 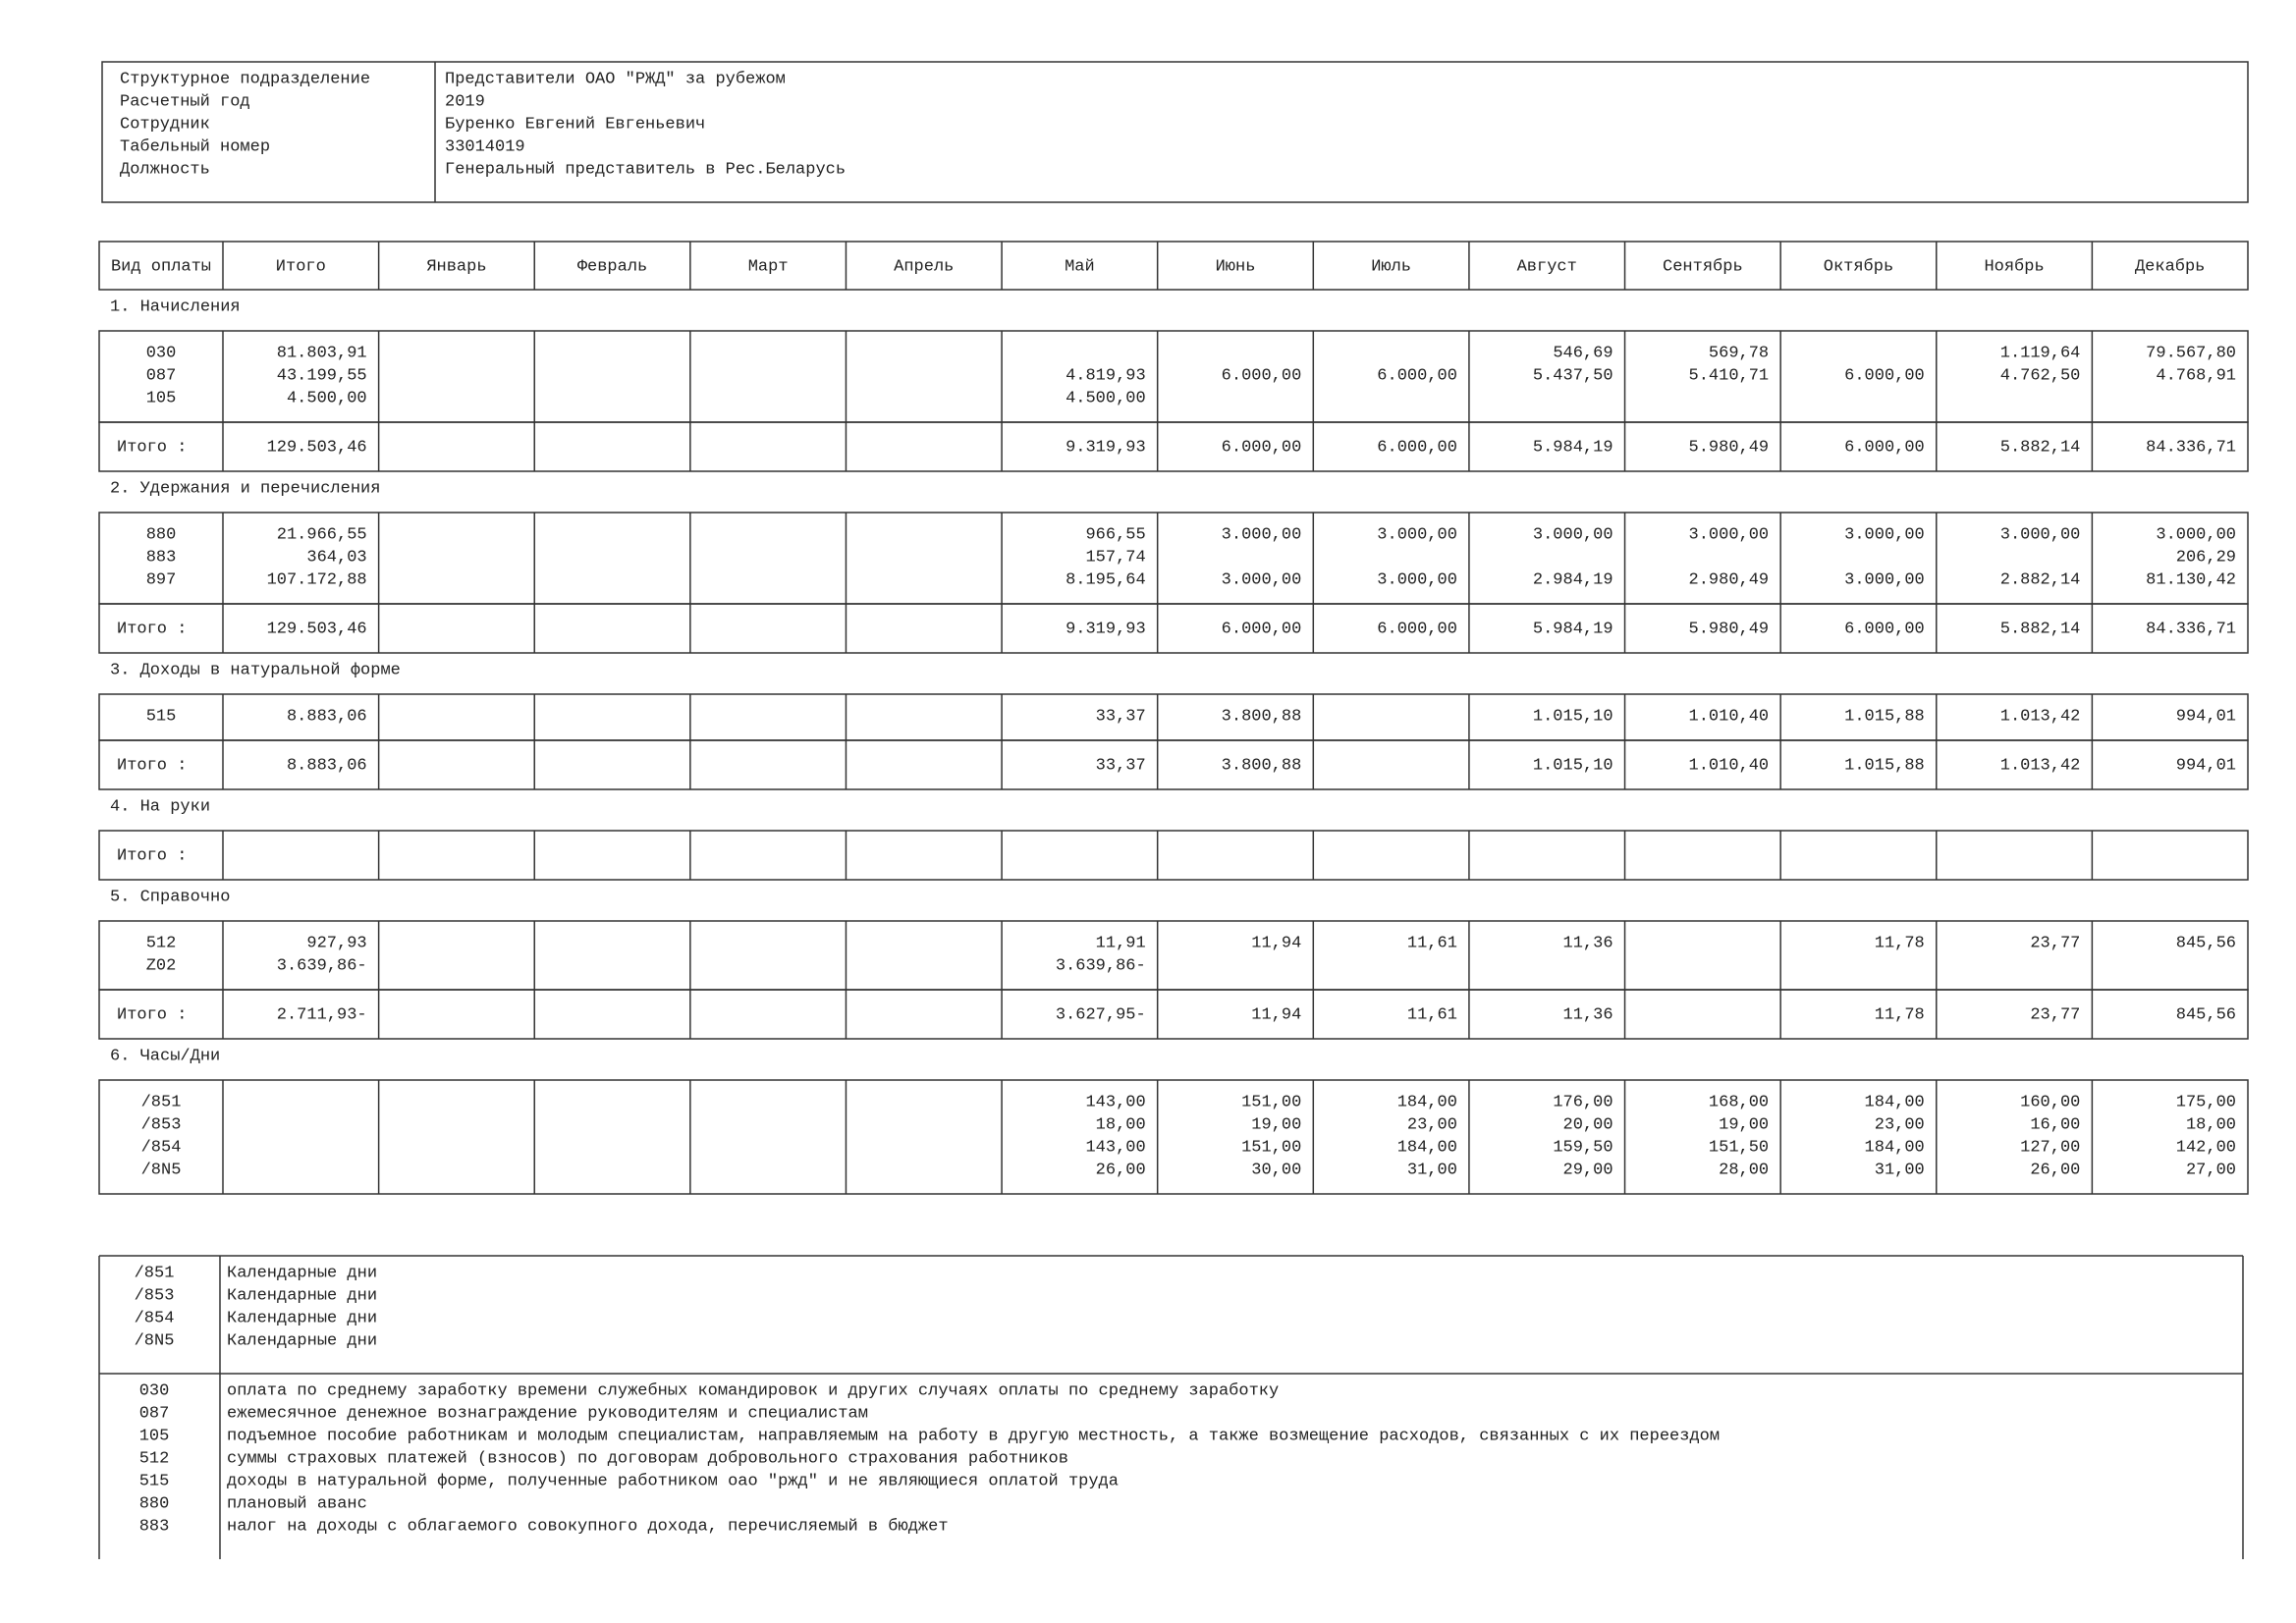 What do you see at coordinates (154, 1481) in the screenshot?
I see `legend-code: 515` at bounding box center [154, 1481].